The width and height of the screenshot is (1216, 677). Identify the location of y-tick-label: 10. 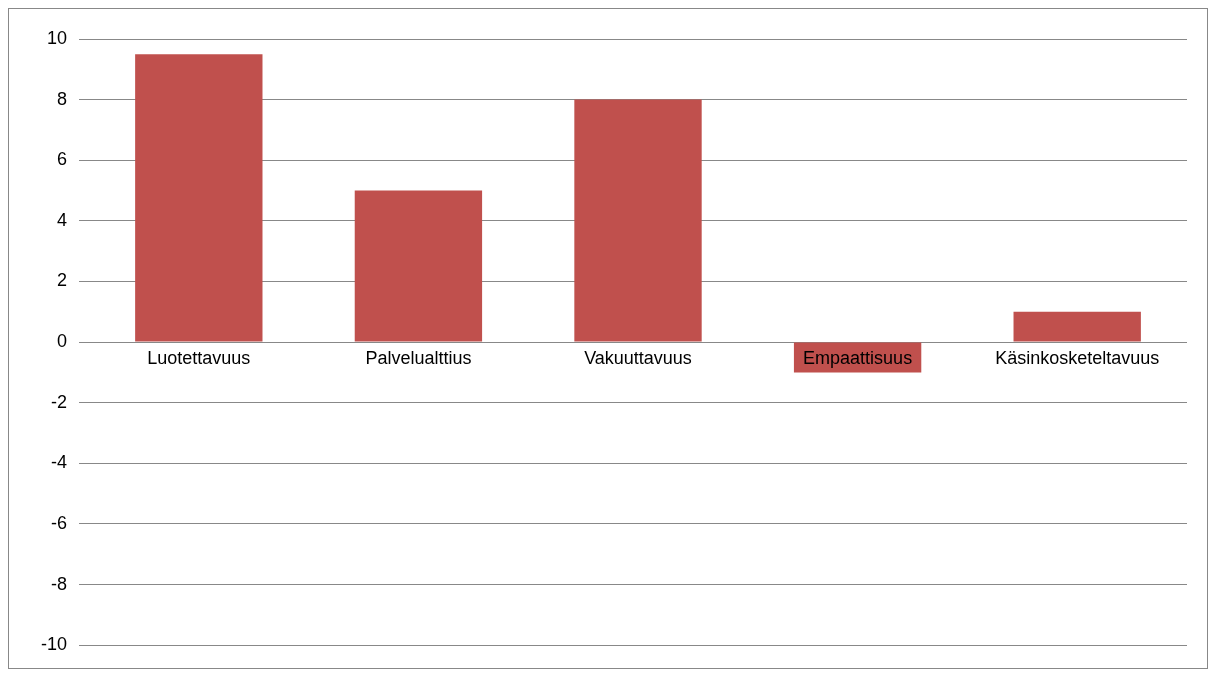
(57, 37).